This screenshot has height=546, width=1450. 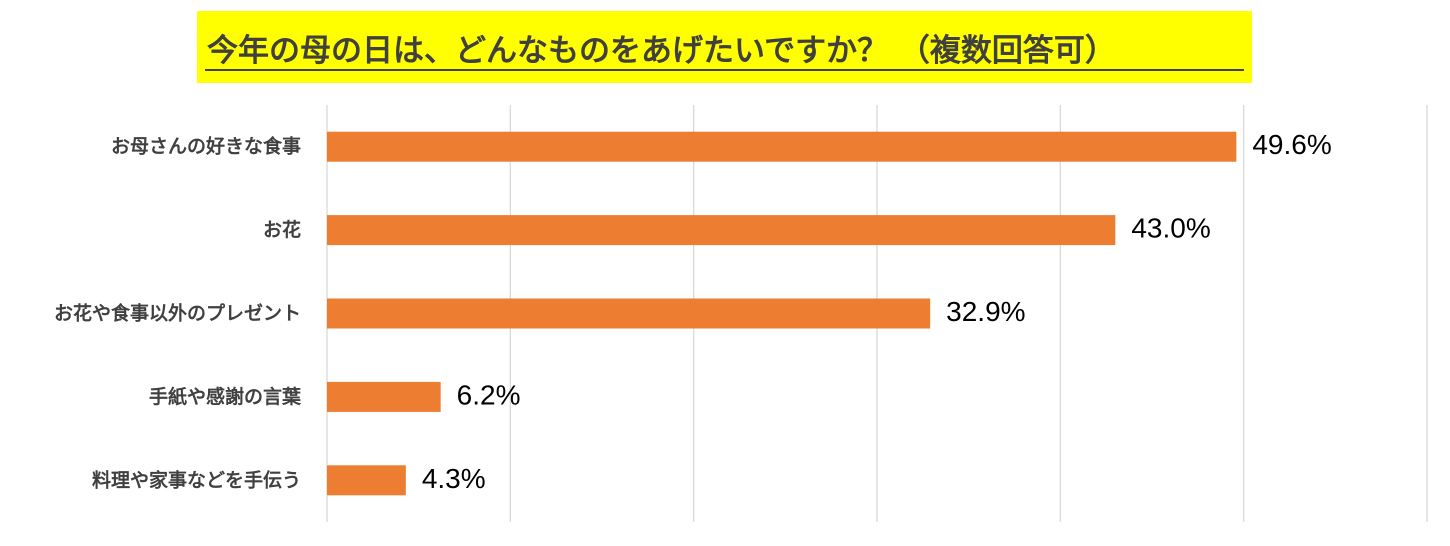 I want to click on chart-title-banner: 今年の母の日は、どんなものをあげたいですか？ （複数回答可）, so click(x=724, y=47).